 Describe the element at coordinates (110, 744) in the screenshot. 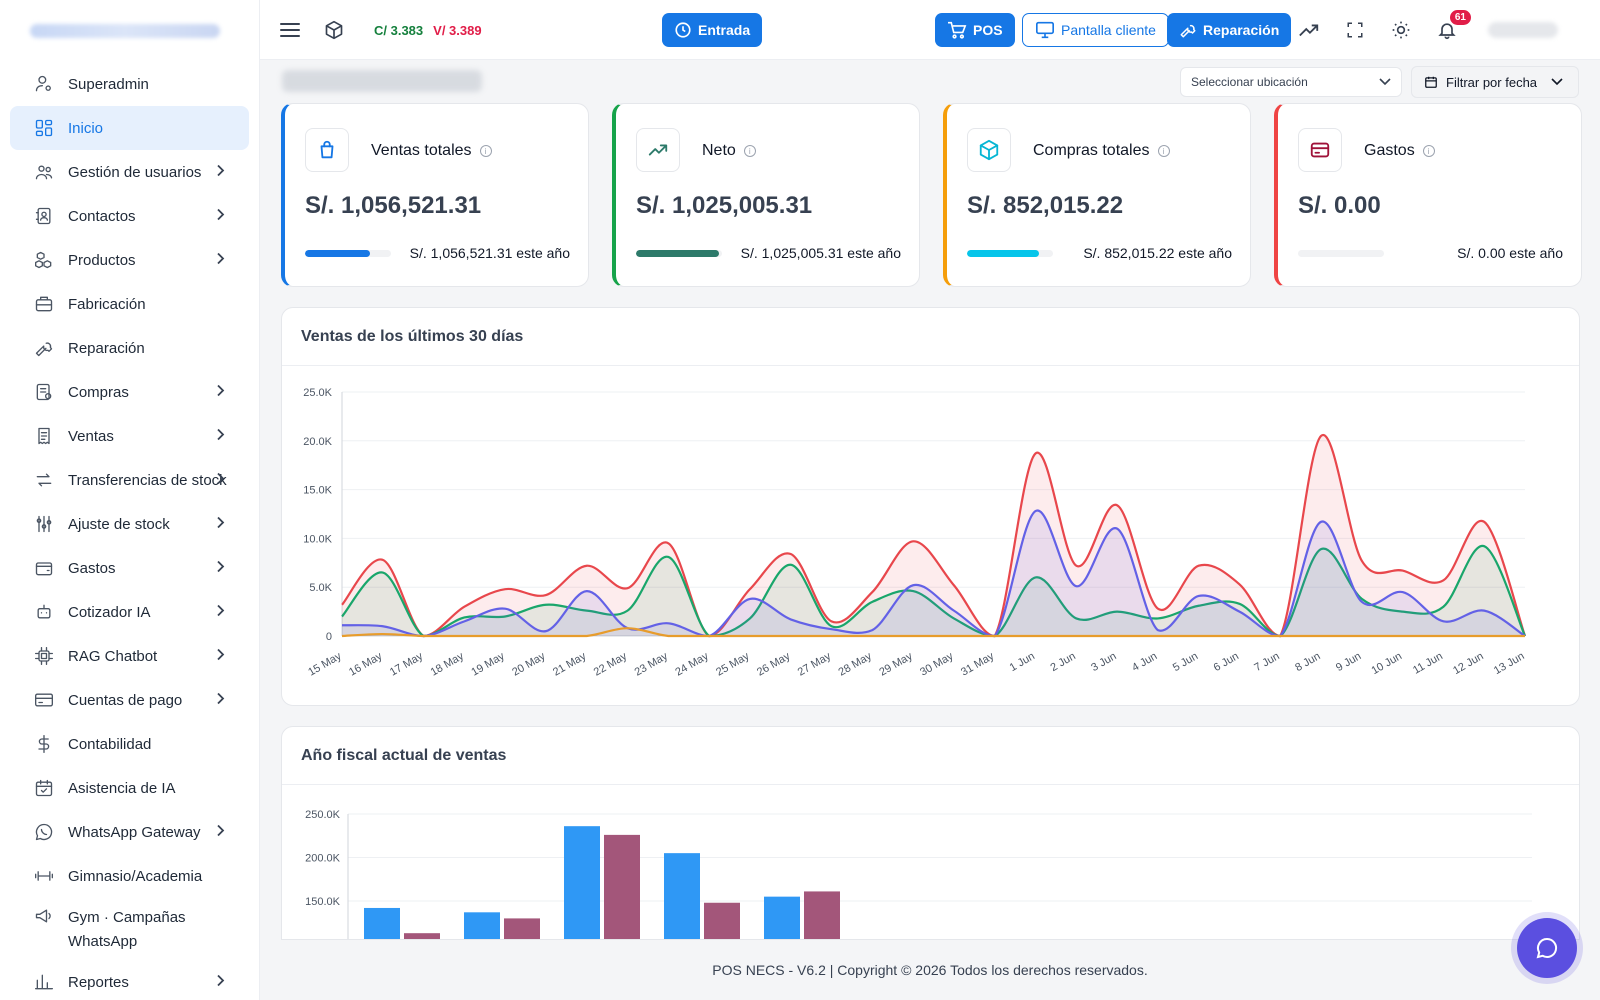

I see `sidebar-item-label: Contabilidad` at that location.